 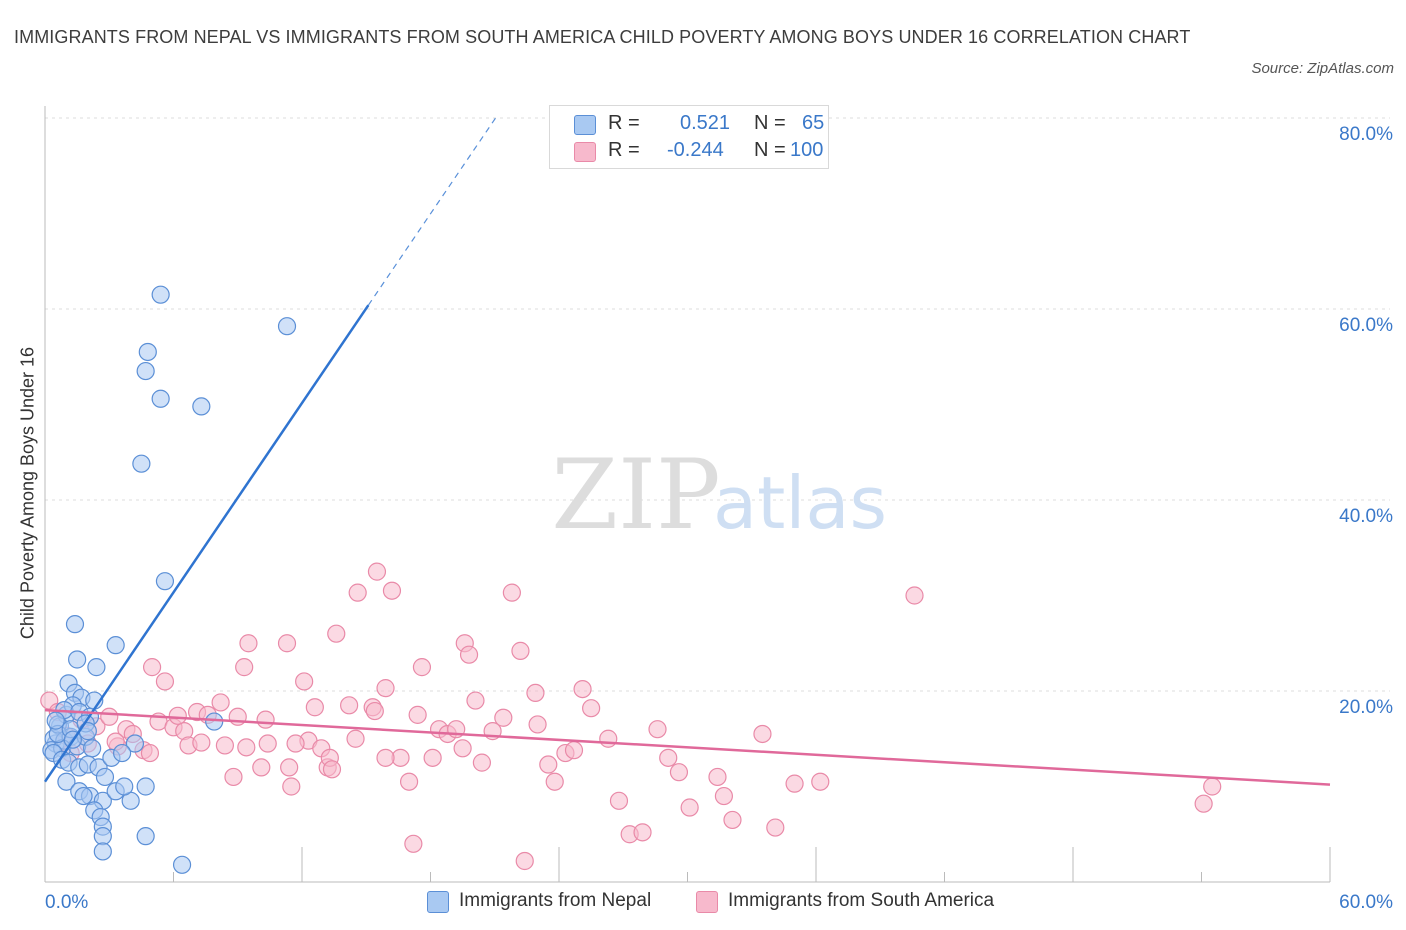 I want to click on y-axis-label: Child Poverty Among Boys Under 16, so click(x=27, y=493).